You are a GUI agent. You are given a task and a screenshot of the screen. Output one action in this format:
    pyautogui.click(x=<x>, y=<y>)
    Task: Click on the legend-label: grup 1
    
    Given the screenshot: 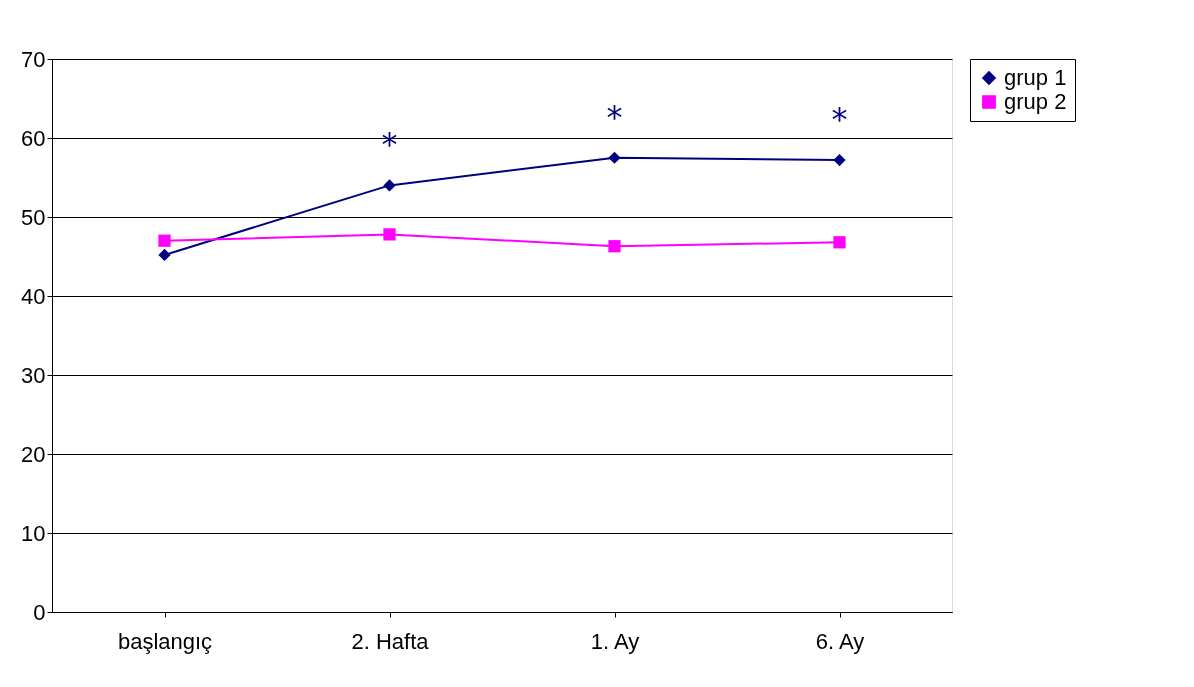 What is the action you would take?
    pyautogui.click(x=1035, y=77)
    